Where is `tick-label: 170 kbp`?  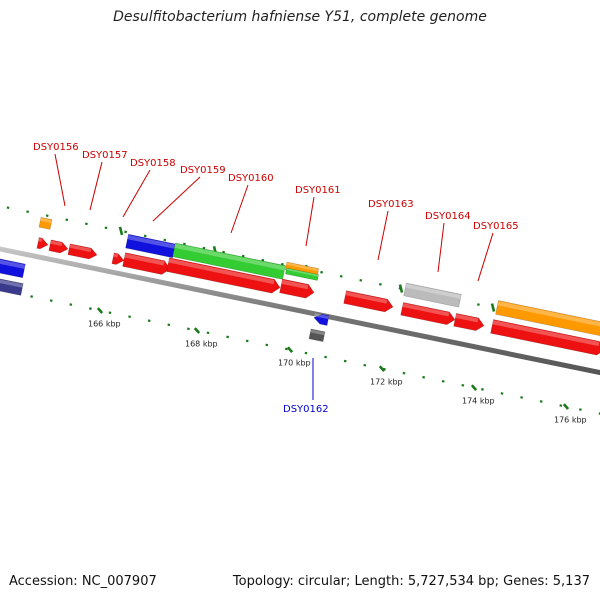
tick-label: 170 kbp is located at coordinates (294, 363).